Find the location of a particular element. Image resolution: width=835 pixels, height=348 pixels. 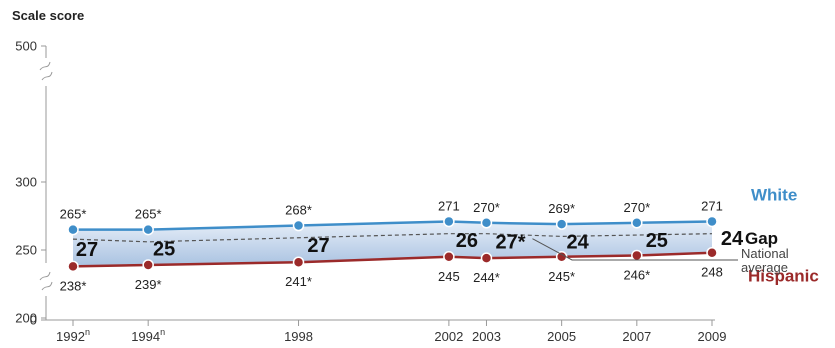

white-legend-label: White is located at coordinates (774, 194).